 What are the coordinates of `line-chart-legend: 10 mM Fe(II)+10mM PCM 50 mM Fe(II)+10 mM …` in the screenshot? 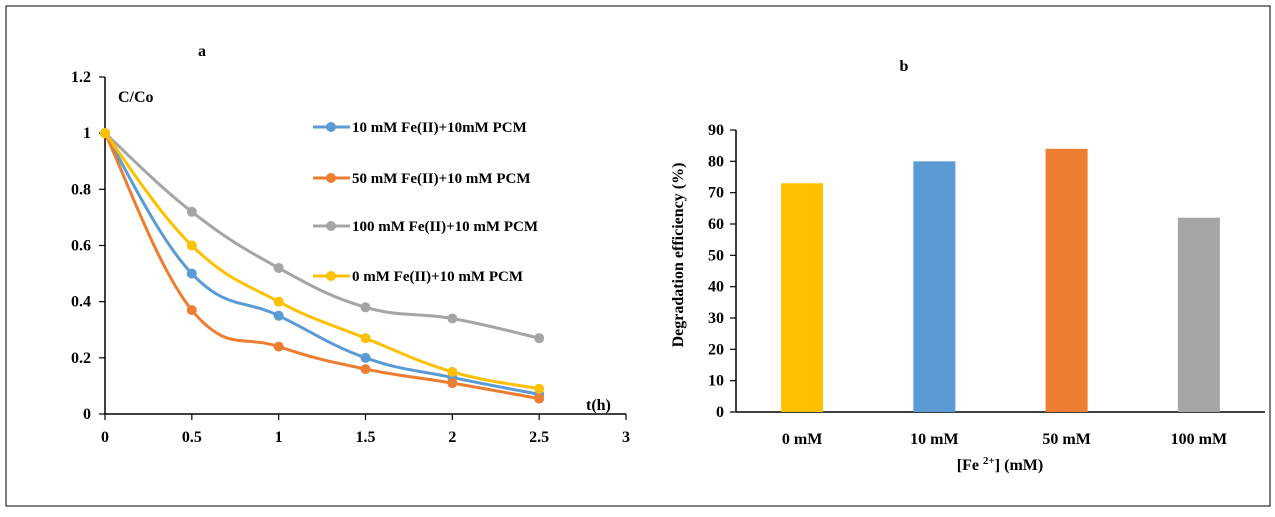 It's located at (425, 202).